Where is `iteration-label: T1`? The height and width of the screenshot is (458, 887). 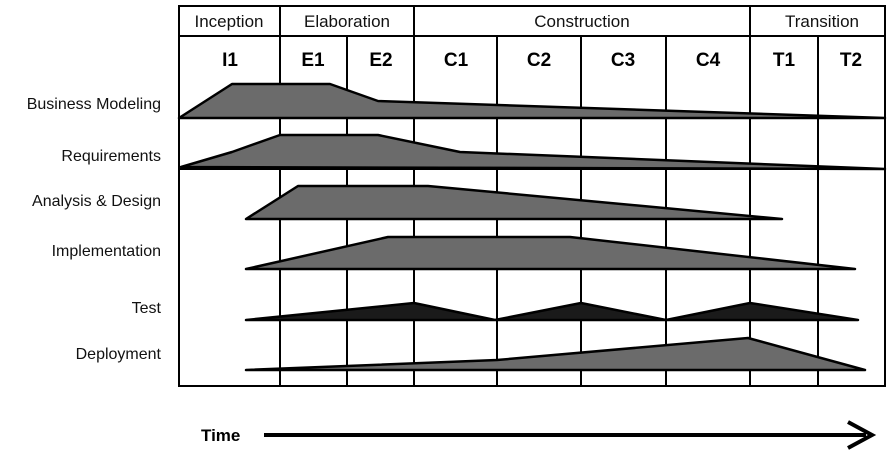 iteration-label: T1 is located at coordinates (784, 60).